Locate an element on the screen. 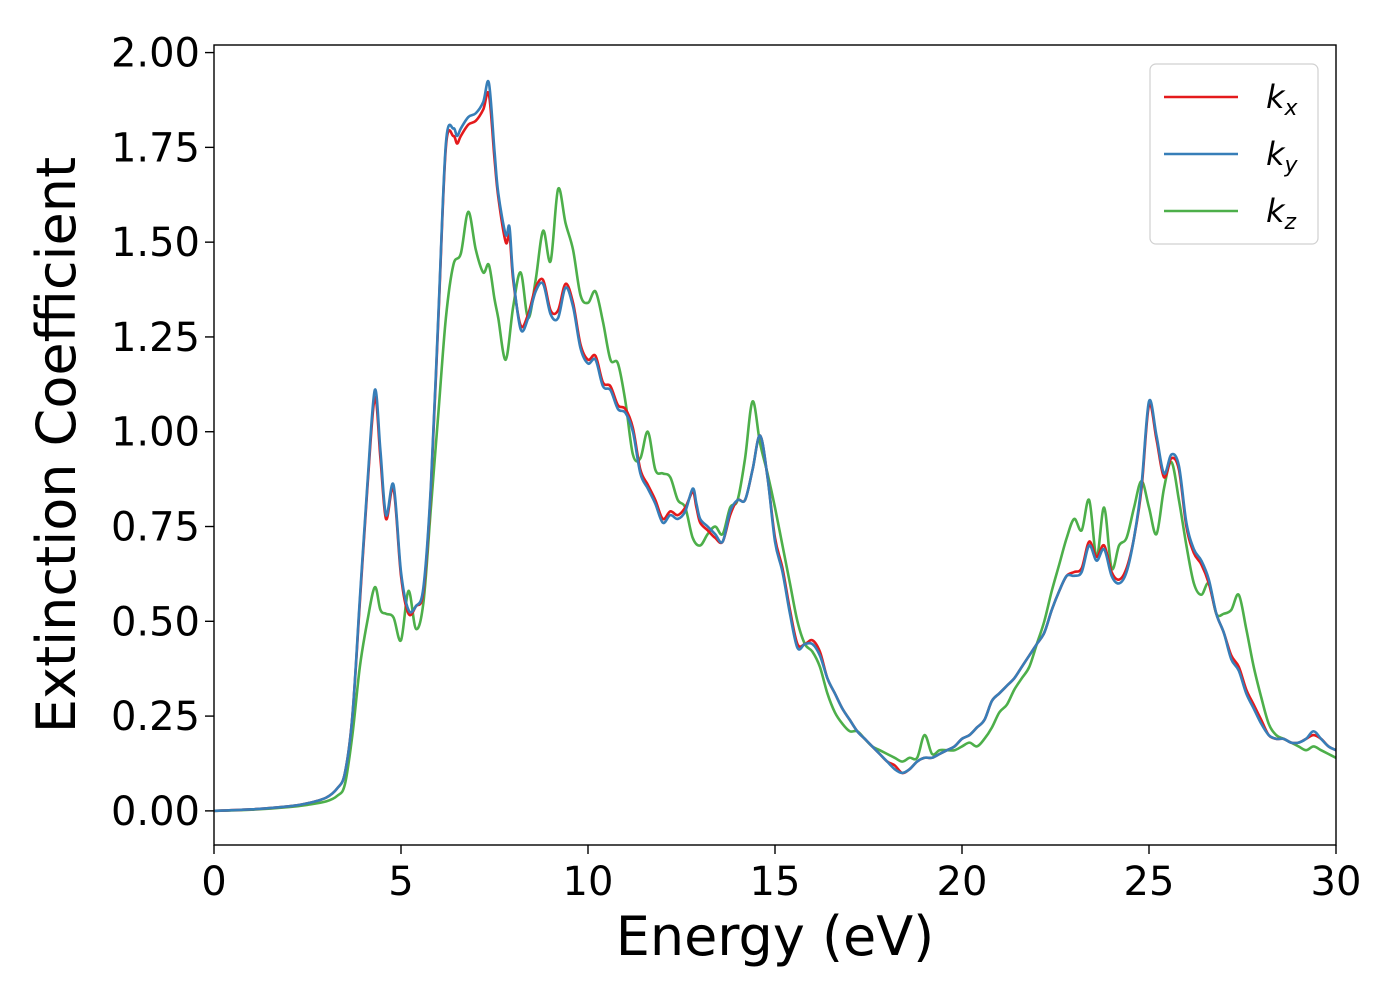  x-tick-label: 30 is located at coordinates (1336, 882).